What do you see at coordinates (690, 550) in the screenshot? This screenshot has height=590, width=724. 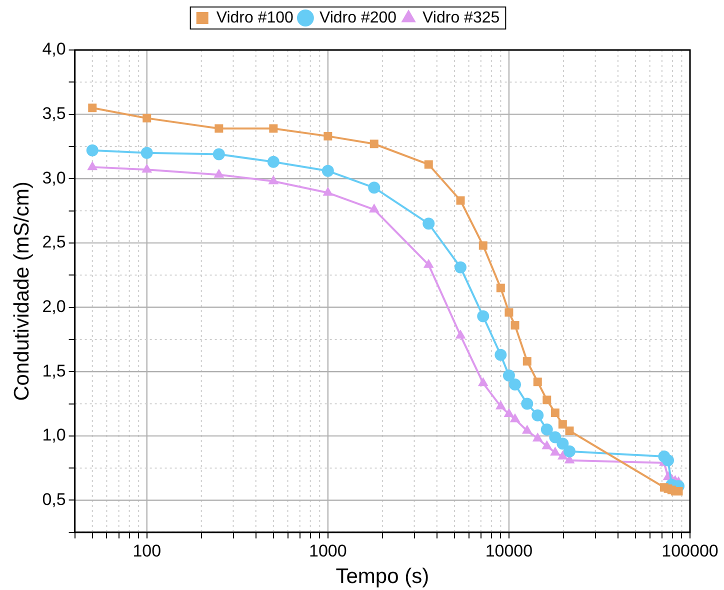 I see `x-tick-label: 100000` at bounding box center [690, 550].